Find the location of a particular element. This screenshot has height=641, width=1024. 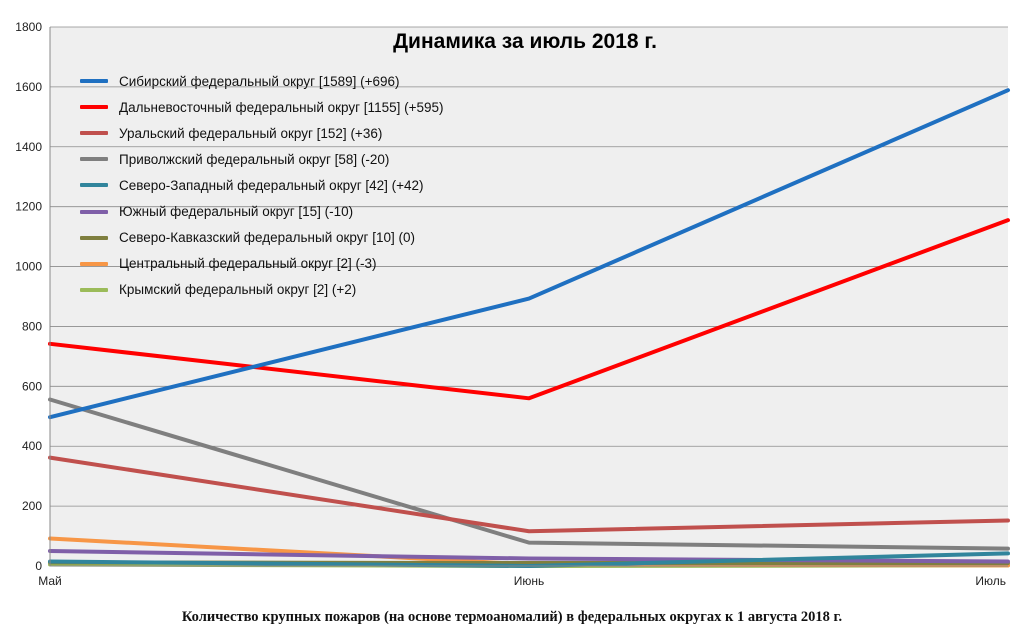

legend-item: Крымский федеральный округ [2] (+2) is located at coordinates (262, 290).